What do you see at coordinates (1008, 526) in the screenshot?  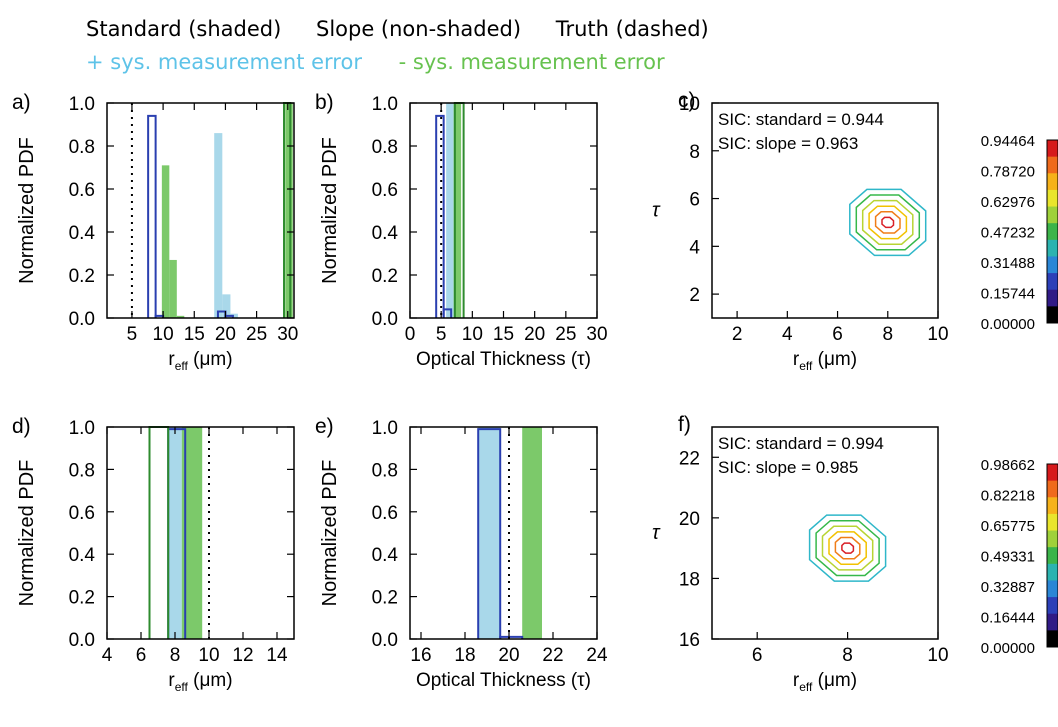 I see `colorbar-label: 0.65775` at bounding box center [1008, 526].